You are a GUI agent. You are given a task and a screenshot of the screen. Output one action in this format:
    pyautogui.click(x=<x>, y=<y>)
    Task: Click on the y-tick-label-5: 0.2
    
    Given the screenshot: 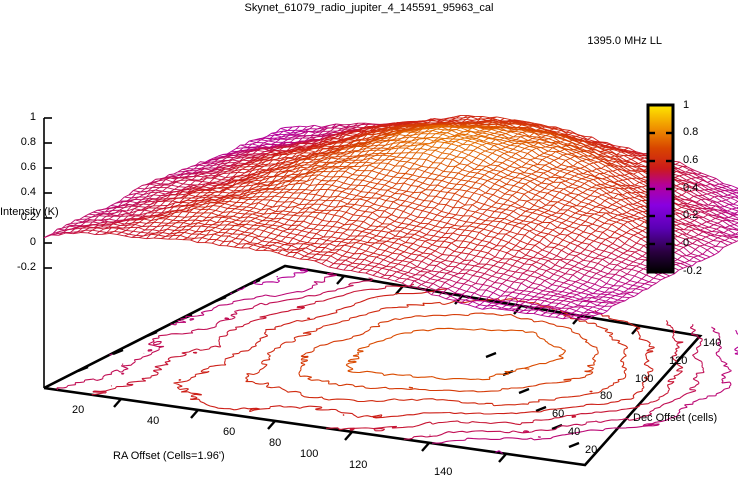 What is the action you would take?
    pyautogui.click(x=28, y=217)
    